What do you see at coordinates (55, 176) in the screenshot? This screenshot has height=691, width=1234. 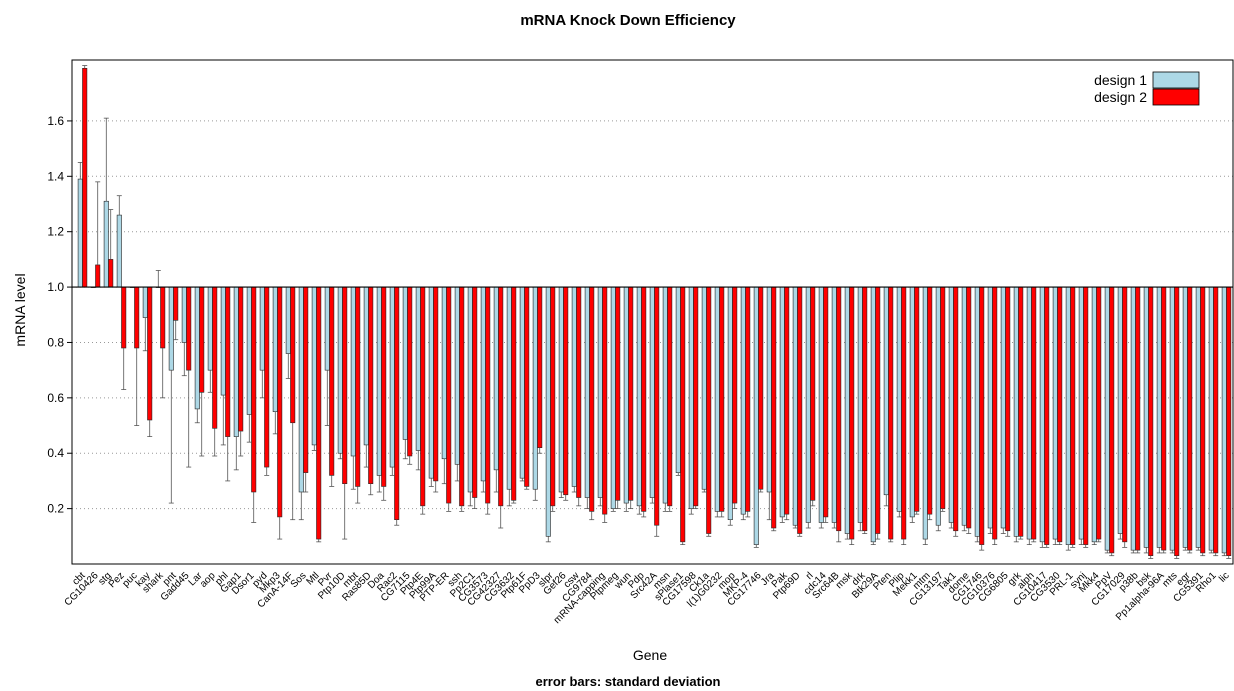 I see `y-tick-label: 1.4` at bounding box center [55, 176].